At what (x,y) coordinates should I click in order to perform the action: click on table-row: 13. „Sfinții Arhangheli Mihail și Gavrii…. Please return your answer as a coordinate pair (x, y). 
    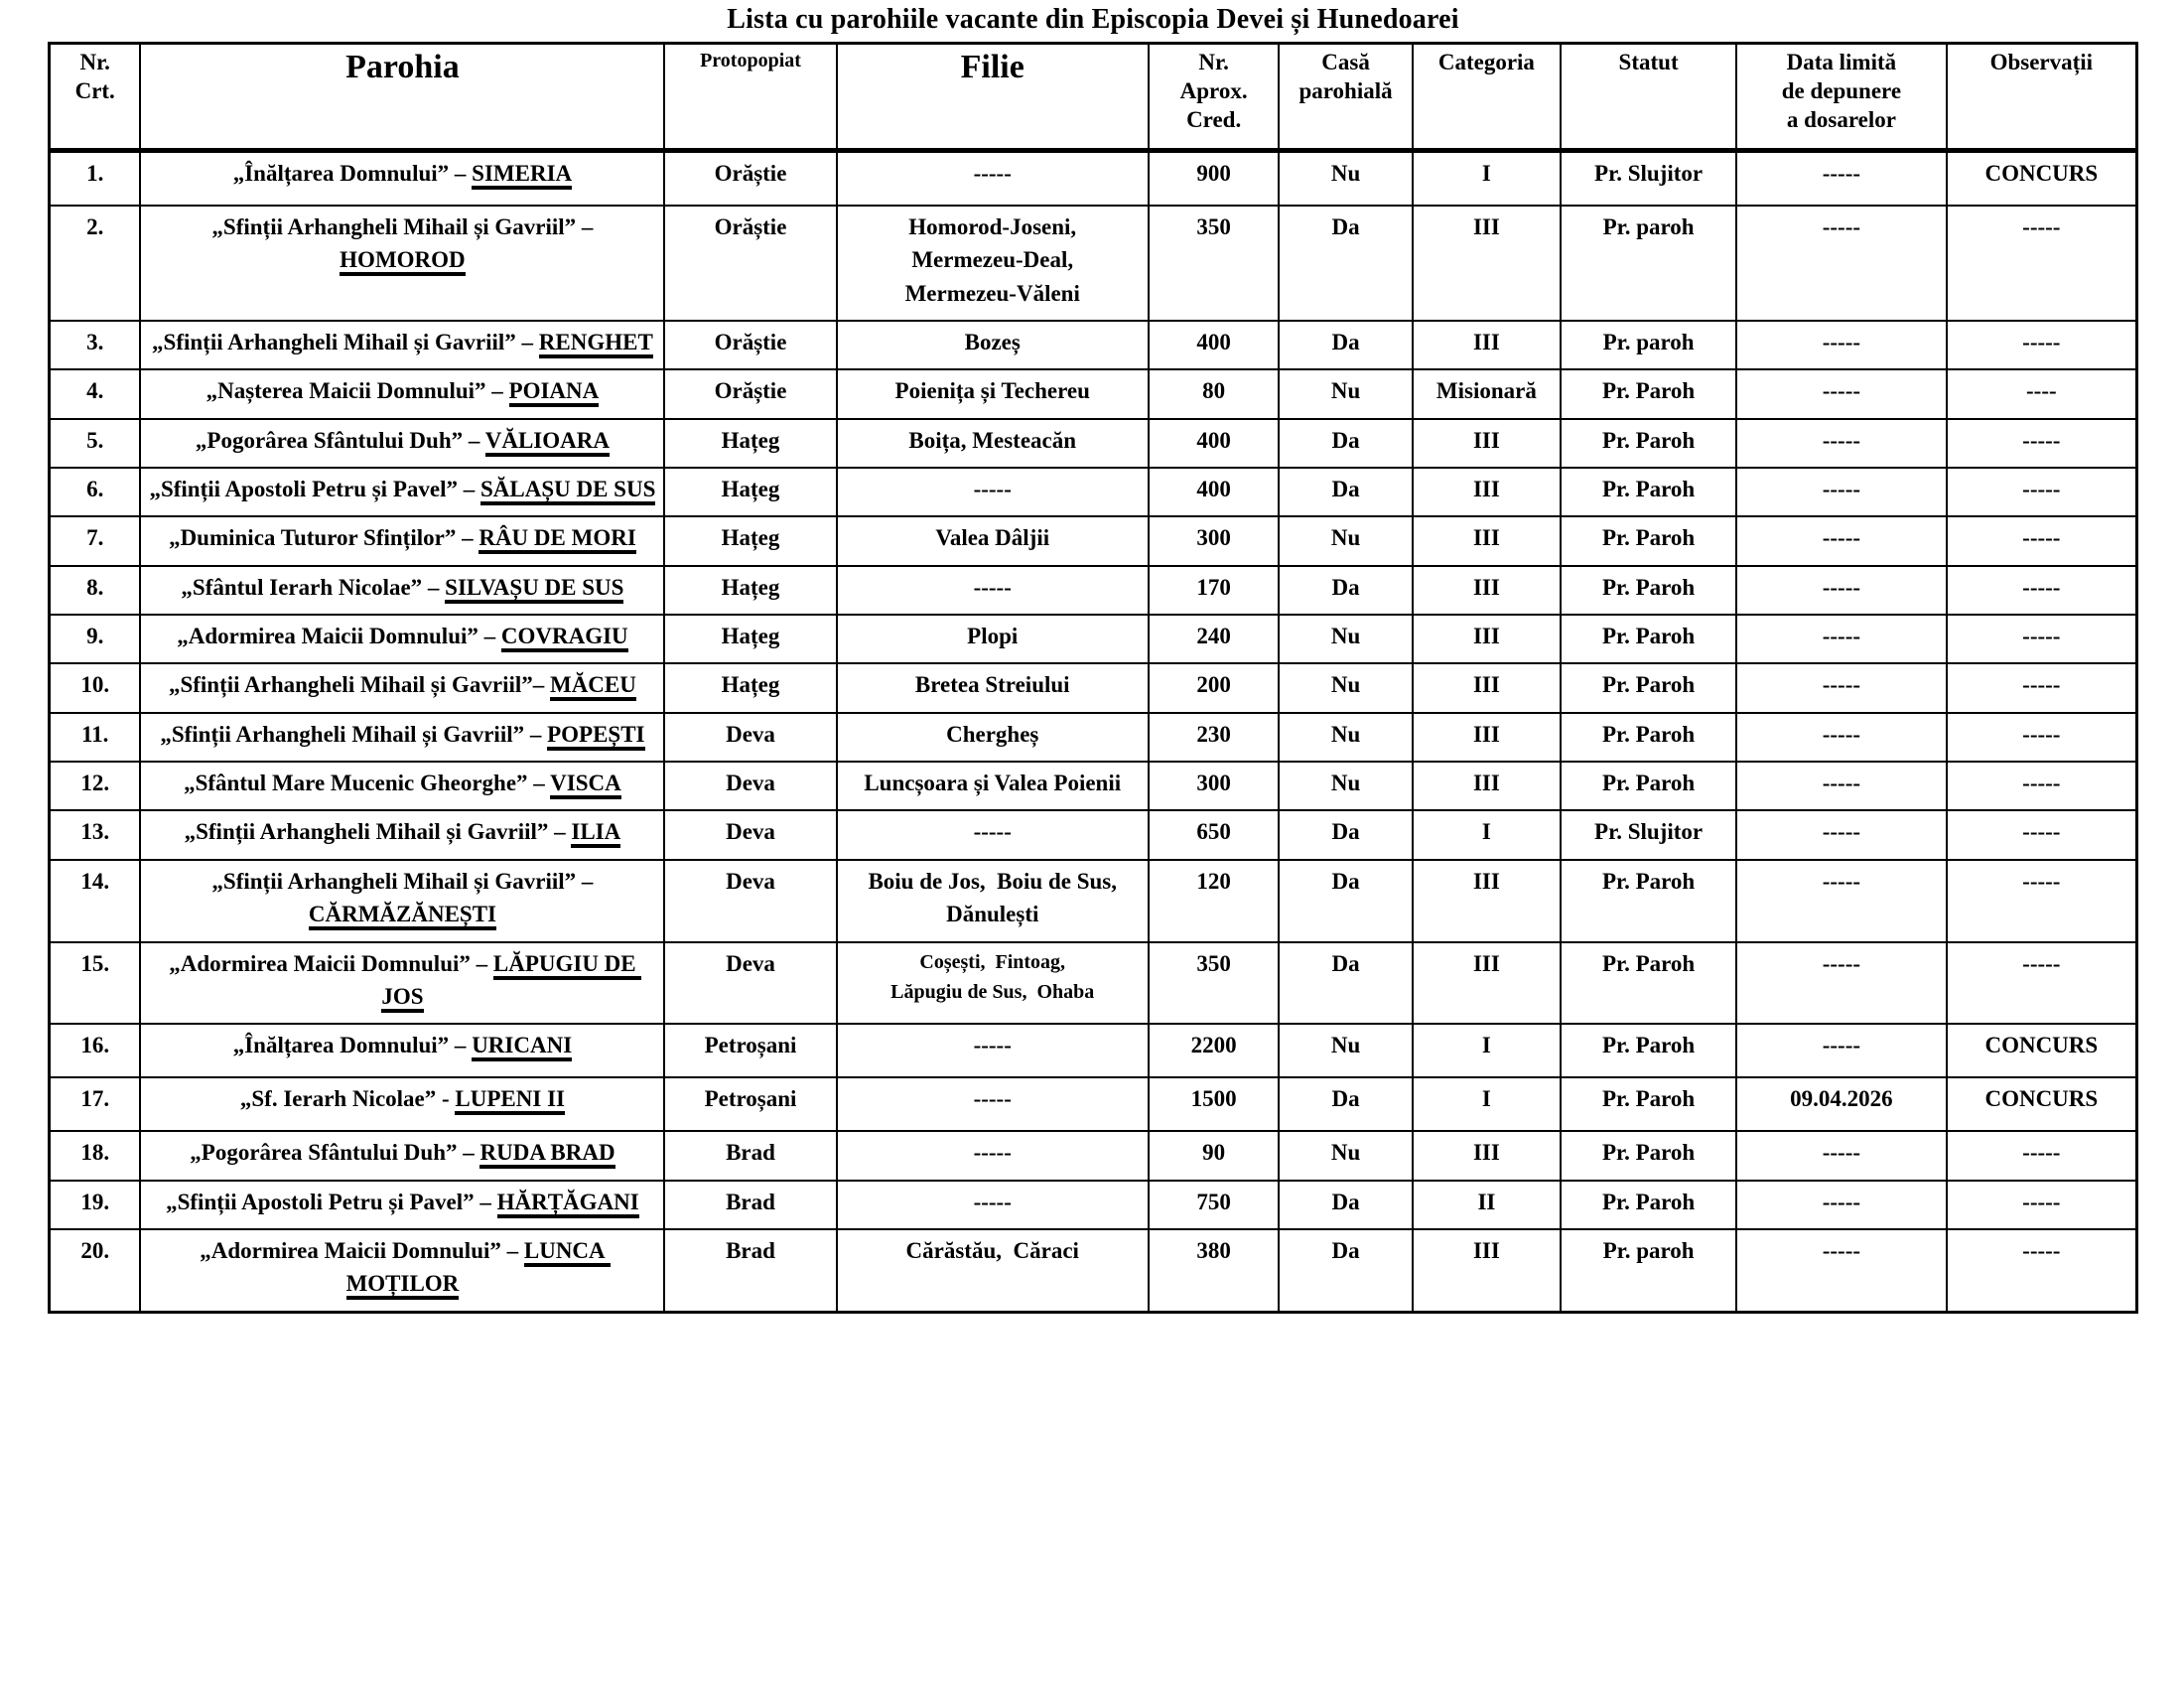
    Looking at the image, I should click on (1093, 835).